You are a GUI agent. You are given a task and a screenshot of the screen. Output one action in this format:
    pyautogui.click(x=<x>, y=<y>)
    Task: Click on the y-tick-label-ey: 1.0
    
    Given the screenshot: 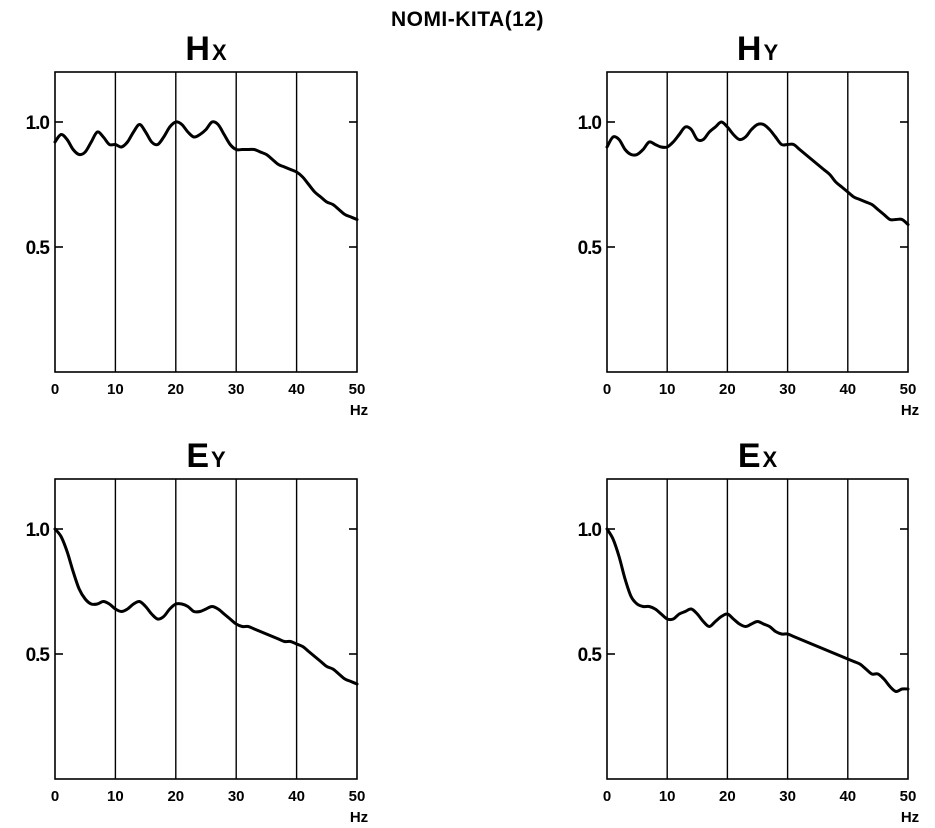 What is the action you would take?
    pyautogui.click(x=38, y=530)
    